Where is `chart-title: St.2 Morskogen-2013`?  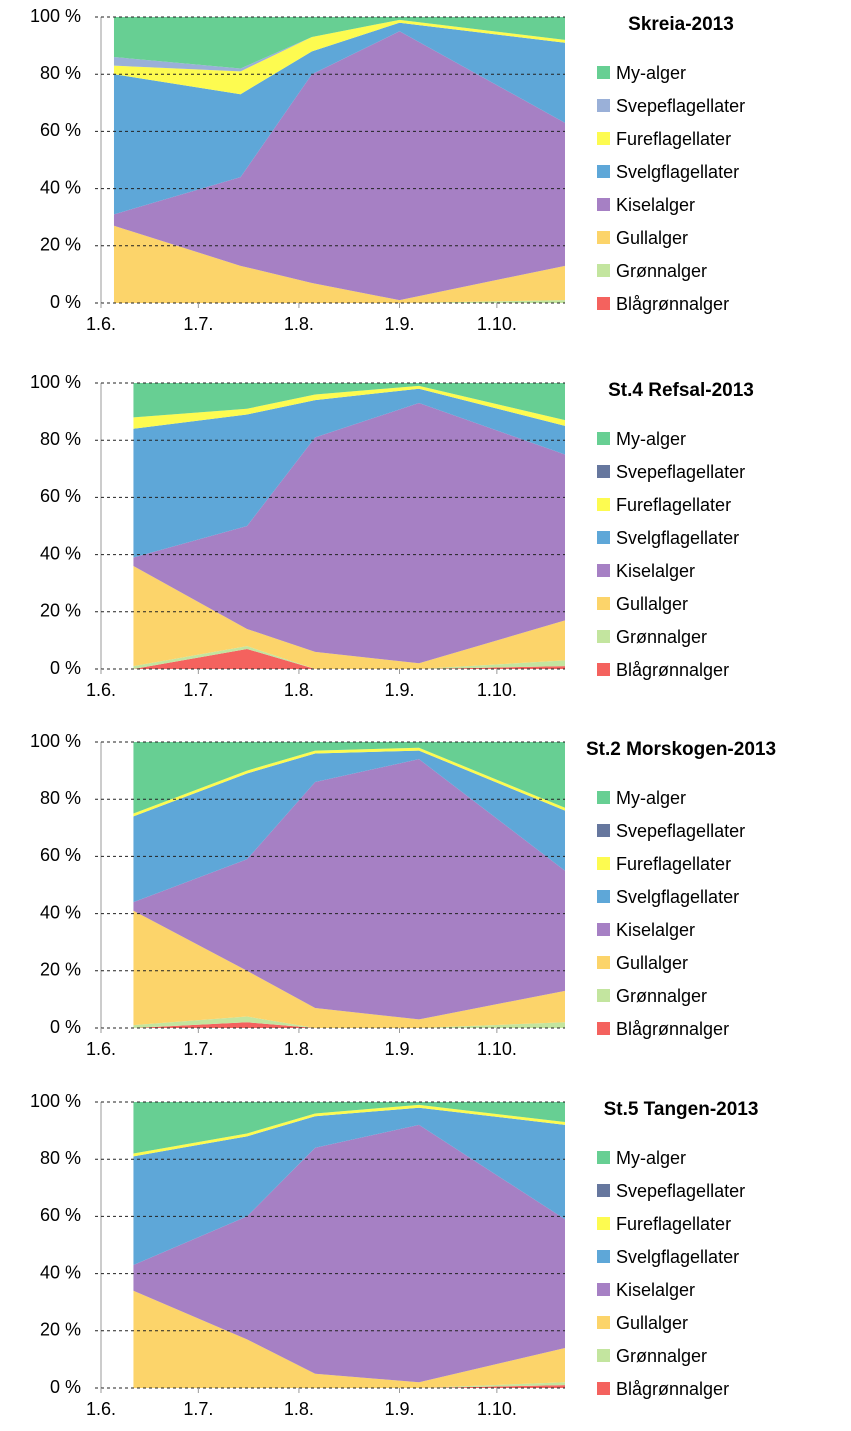 chart-title: St.2 Morskogen-2013 is located at coordinates (681, 749).